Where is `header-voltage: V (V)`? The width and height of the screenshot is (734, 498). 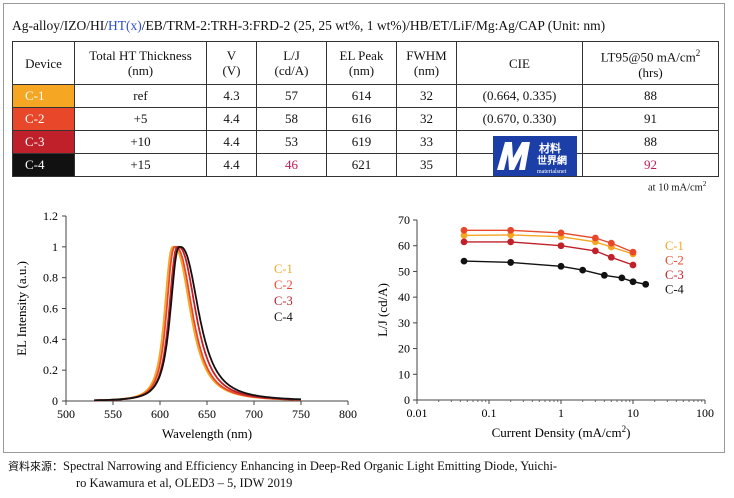
header-voltage: V (V) is located at coordinates (231, 63).